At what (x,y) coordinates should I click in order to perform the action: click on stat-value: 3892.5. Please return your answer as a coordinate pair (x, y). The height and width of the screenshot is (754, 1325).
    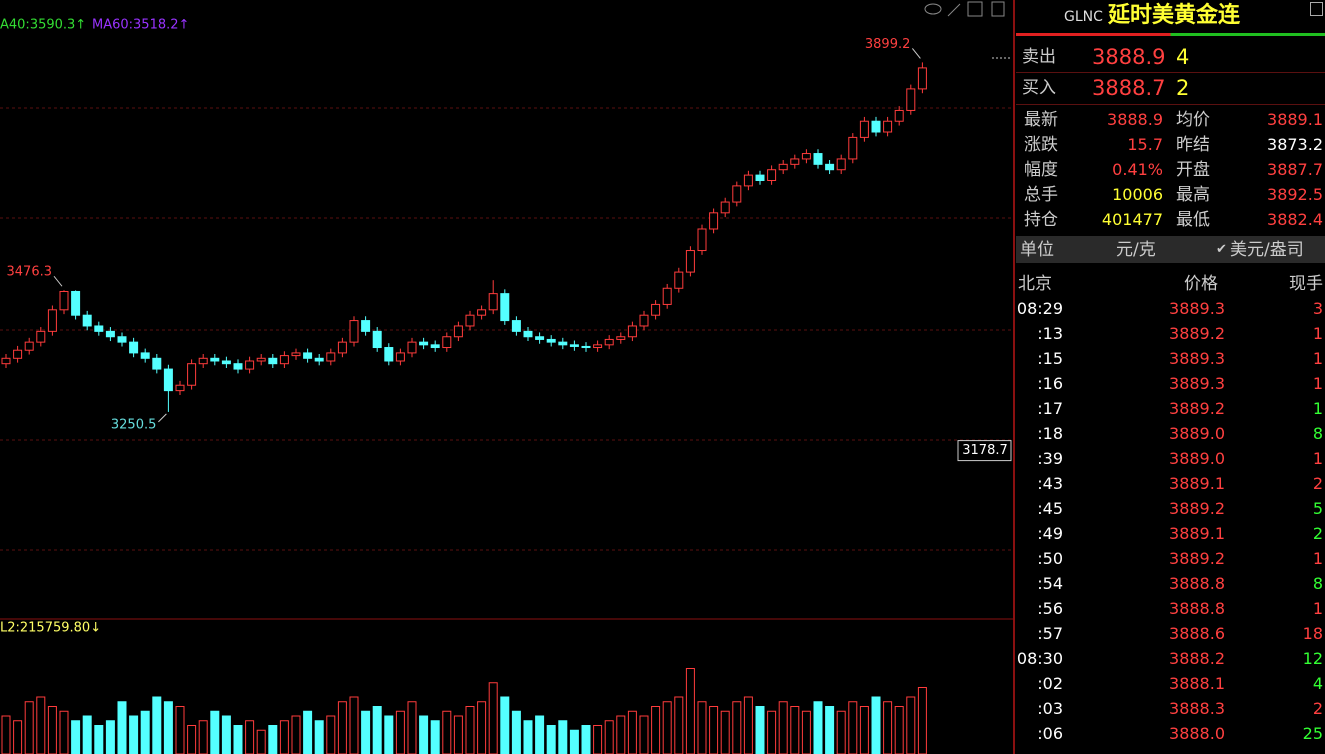
    Looking at the image, I should click on (1295, 194).